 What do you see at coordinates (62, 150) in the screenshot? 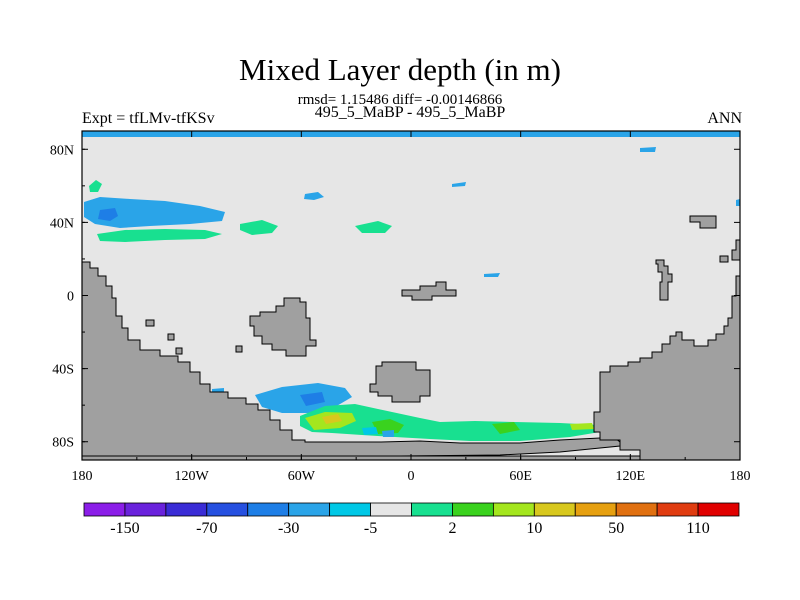
I see `y-tick-label: 80N` at bounding box center [62, 150].